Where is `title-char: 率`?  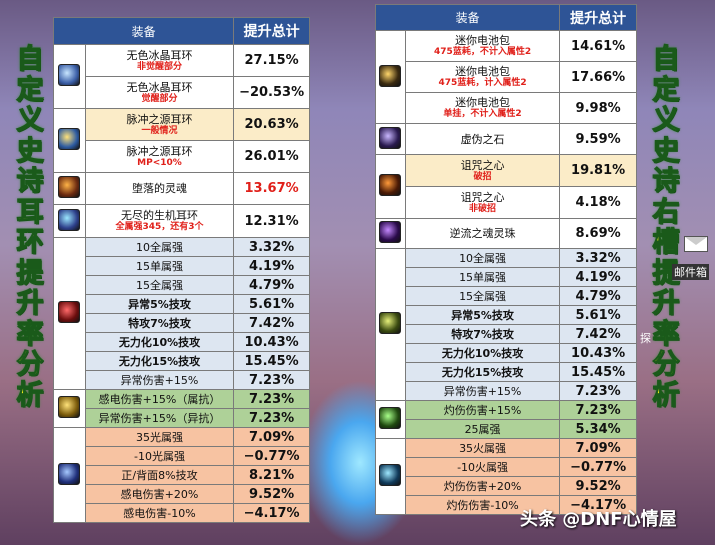
title-char: 率 is located at coordinates (30, 334).